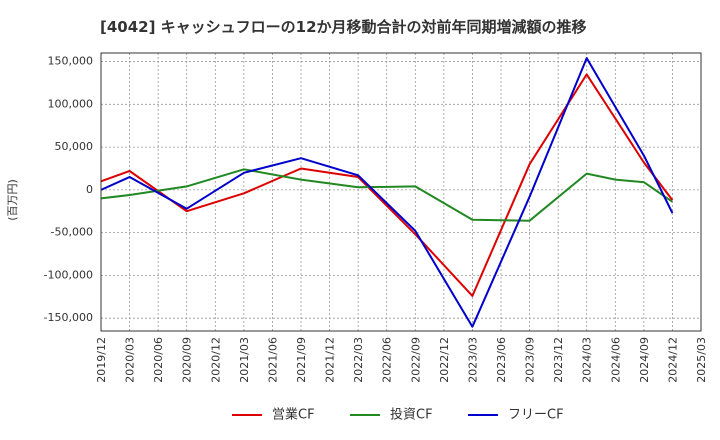 Image resolution: width=720 pixels, height=440 pixels. What do you see at coordinates (301, 360) in the screenshot?
I see `x-tick-label: 2021/09` at bounding box center [301, 360].